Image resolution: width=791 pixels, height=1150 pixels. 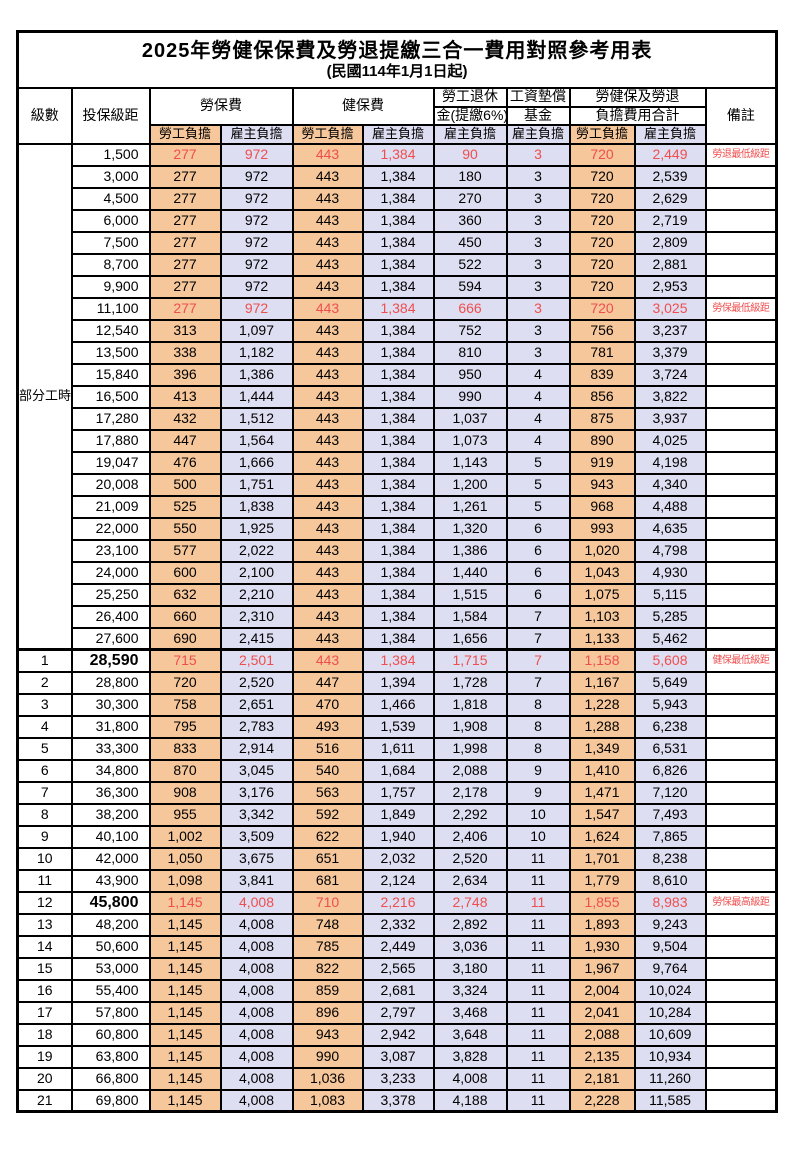 What do you see at coordinates (110, 330) in the screenshot?
I see `bracket-cell: 12,540` at bounding box center [110, 330].